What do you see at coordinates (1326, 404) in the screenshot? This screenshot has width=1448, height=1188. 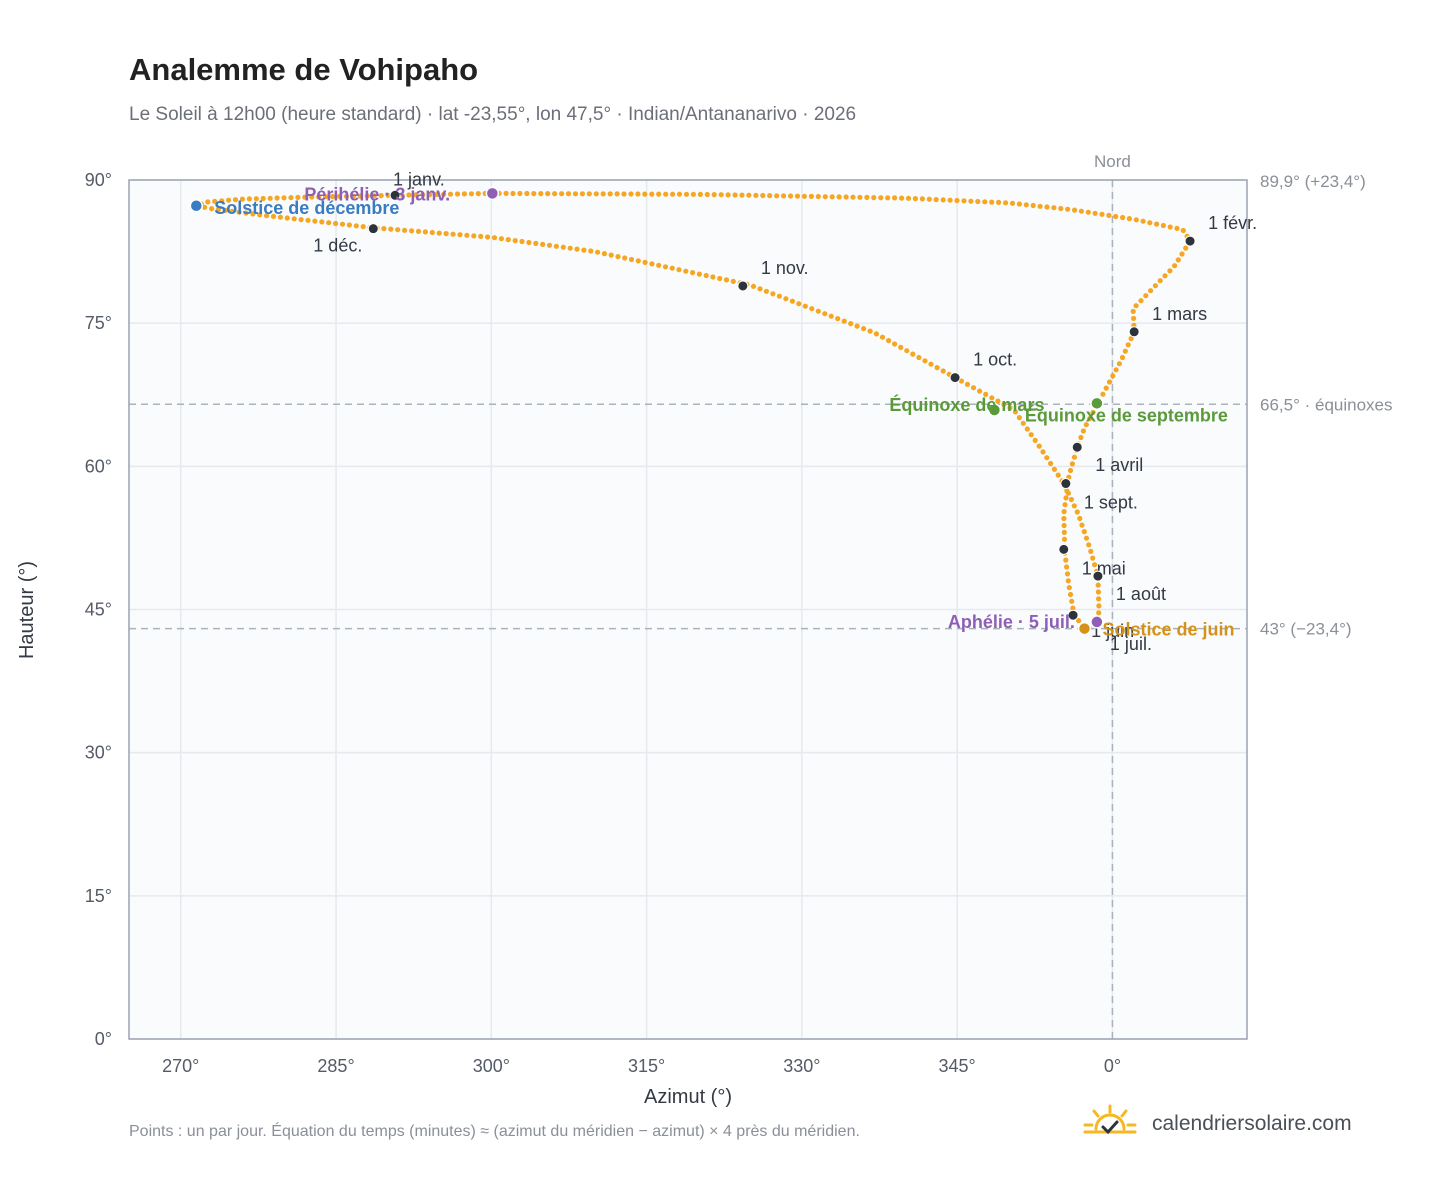 I see `reference-label: 66,5° · équinoxes` at bounding box center [1326, 404].